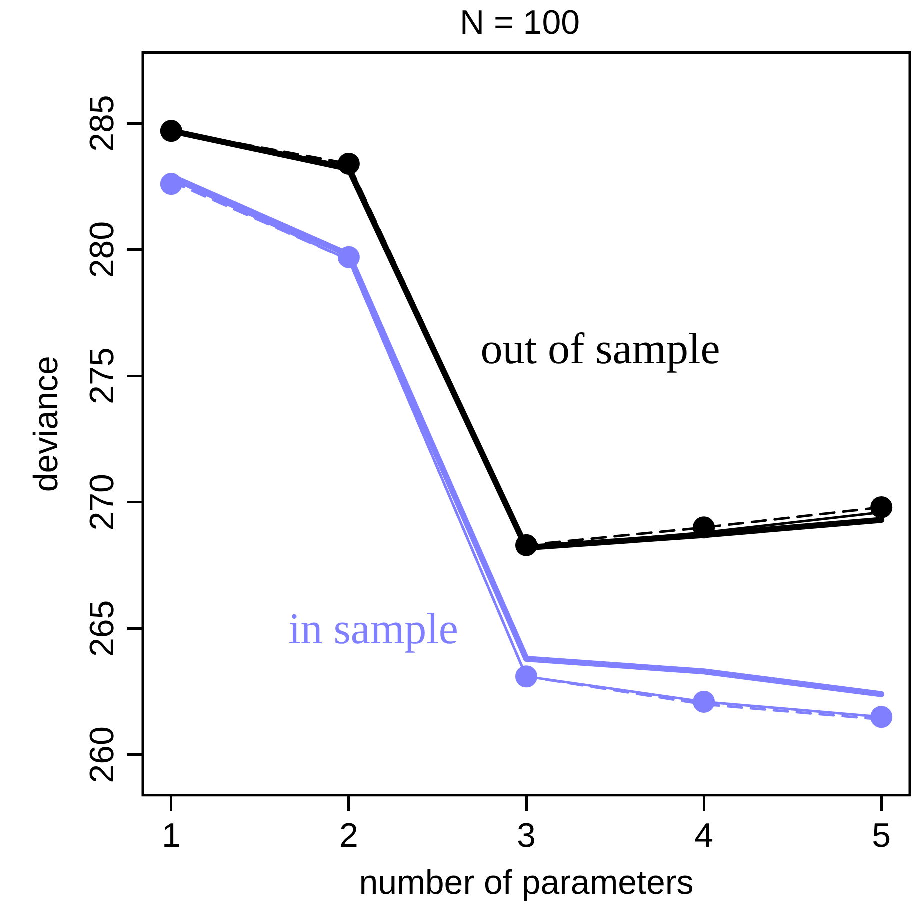 This screenshot has width=922, height=909. Describe the element at coordinates (102, 376) in the screenshot. I see `y-tick-label: 275` at that location.